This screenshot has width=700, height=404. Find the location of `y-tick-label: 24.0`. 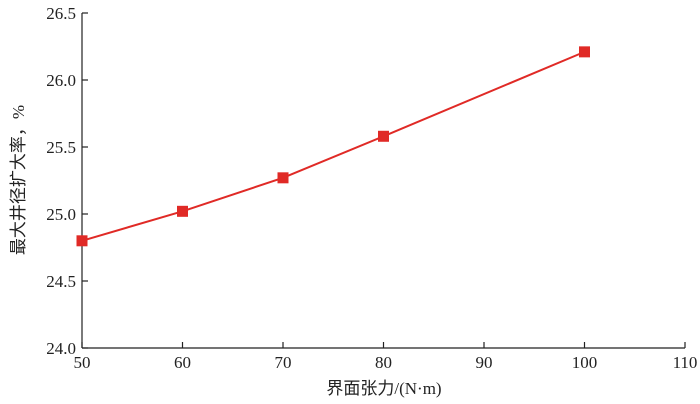

y-tick-label: 24.0 is located at coordinates (61, 348).